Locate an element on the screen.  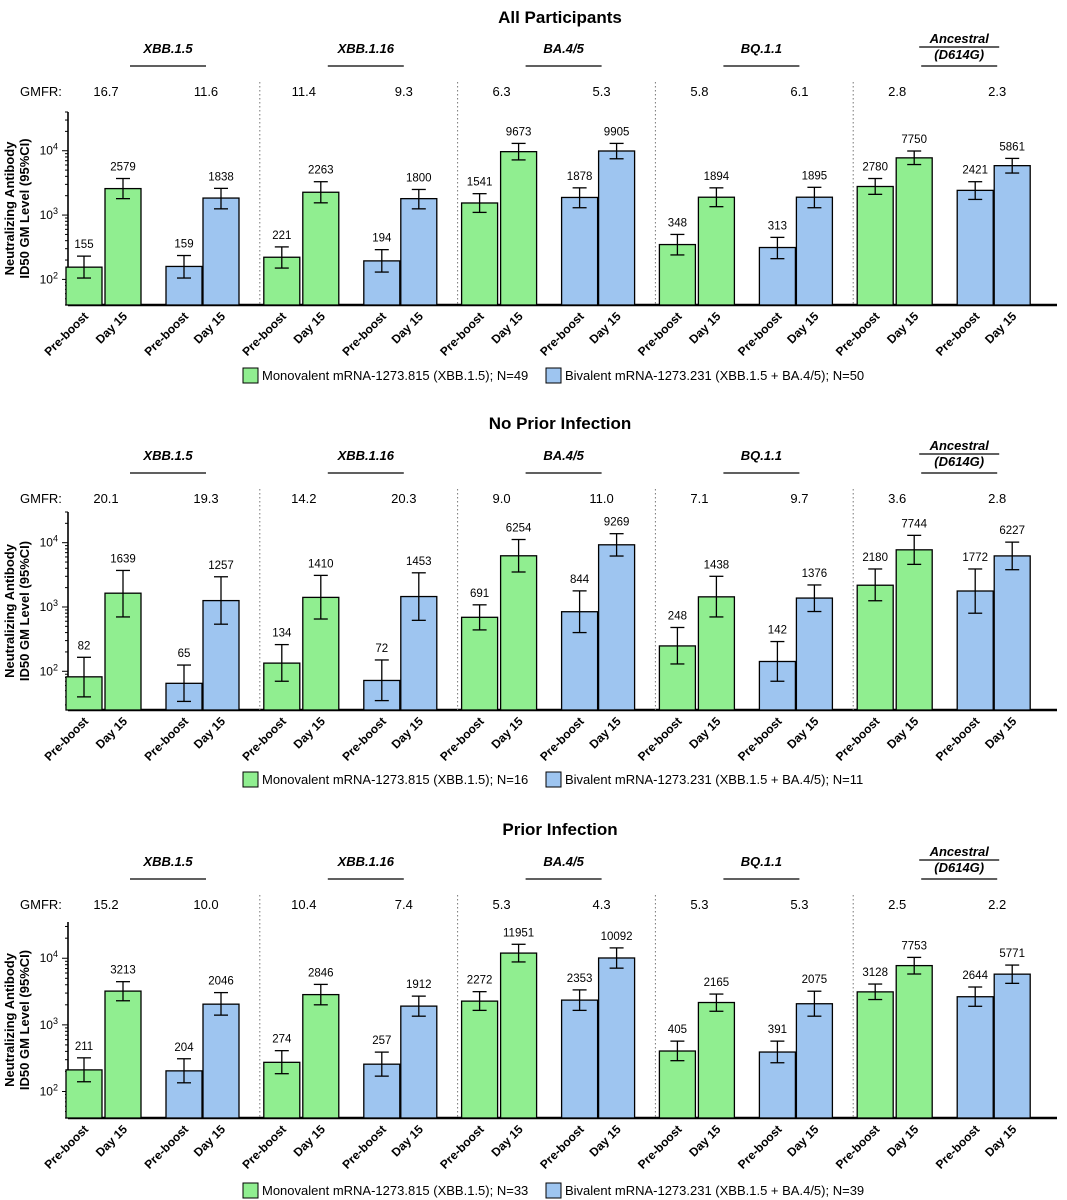
gmfr-value: 11.4 is located at coordinates (304, 91).